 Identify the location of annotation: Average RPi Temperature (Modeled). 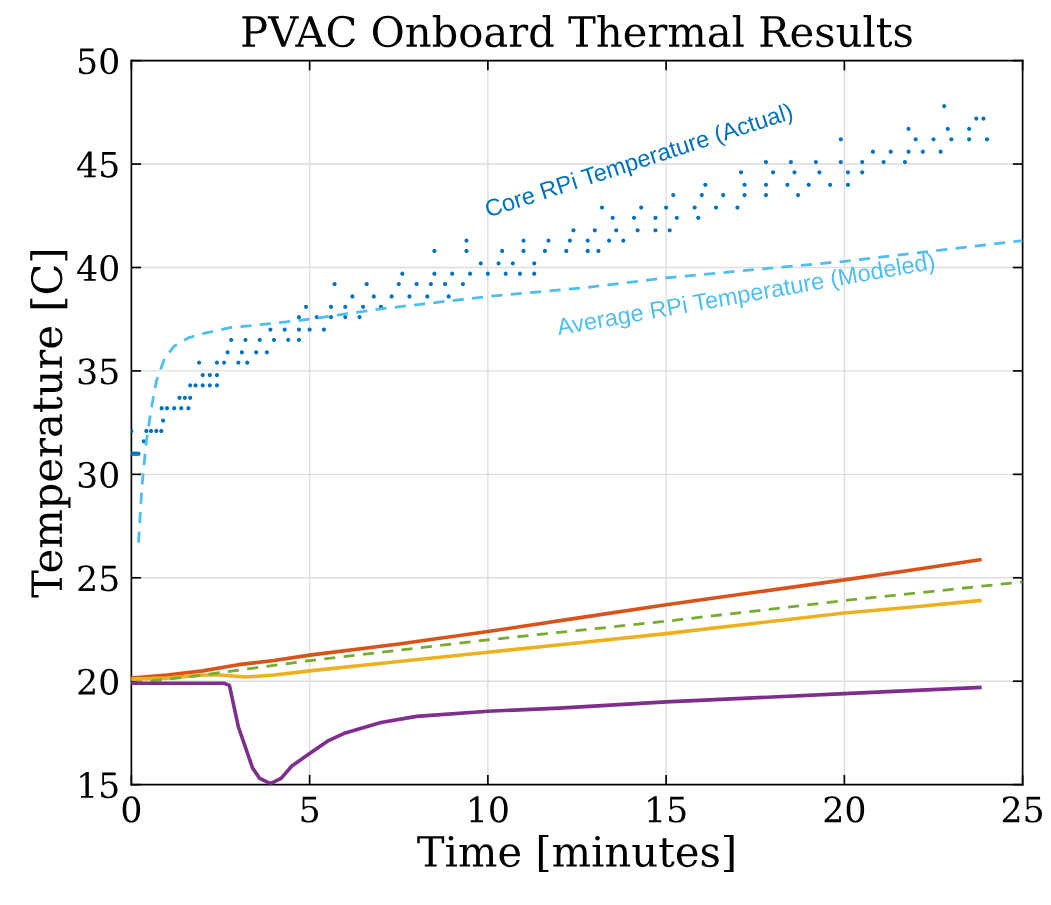
(745, 296).